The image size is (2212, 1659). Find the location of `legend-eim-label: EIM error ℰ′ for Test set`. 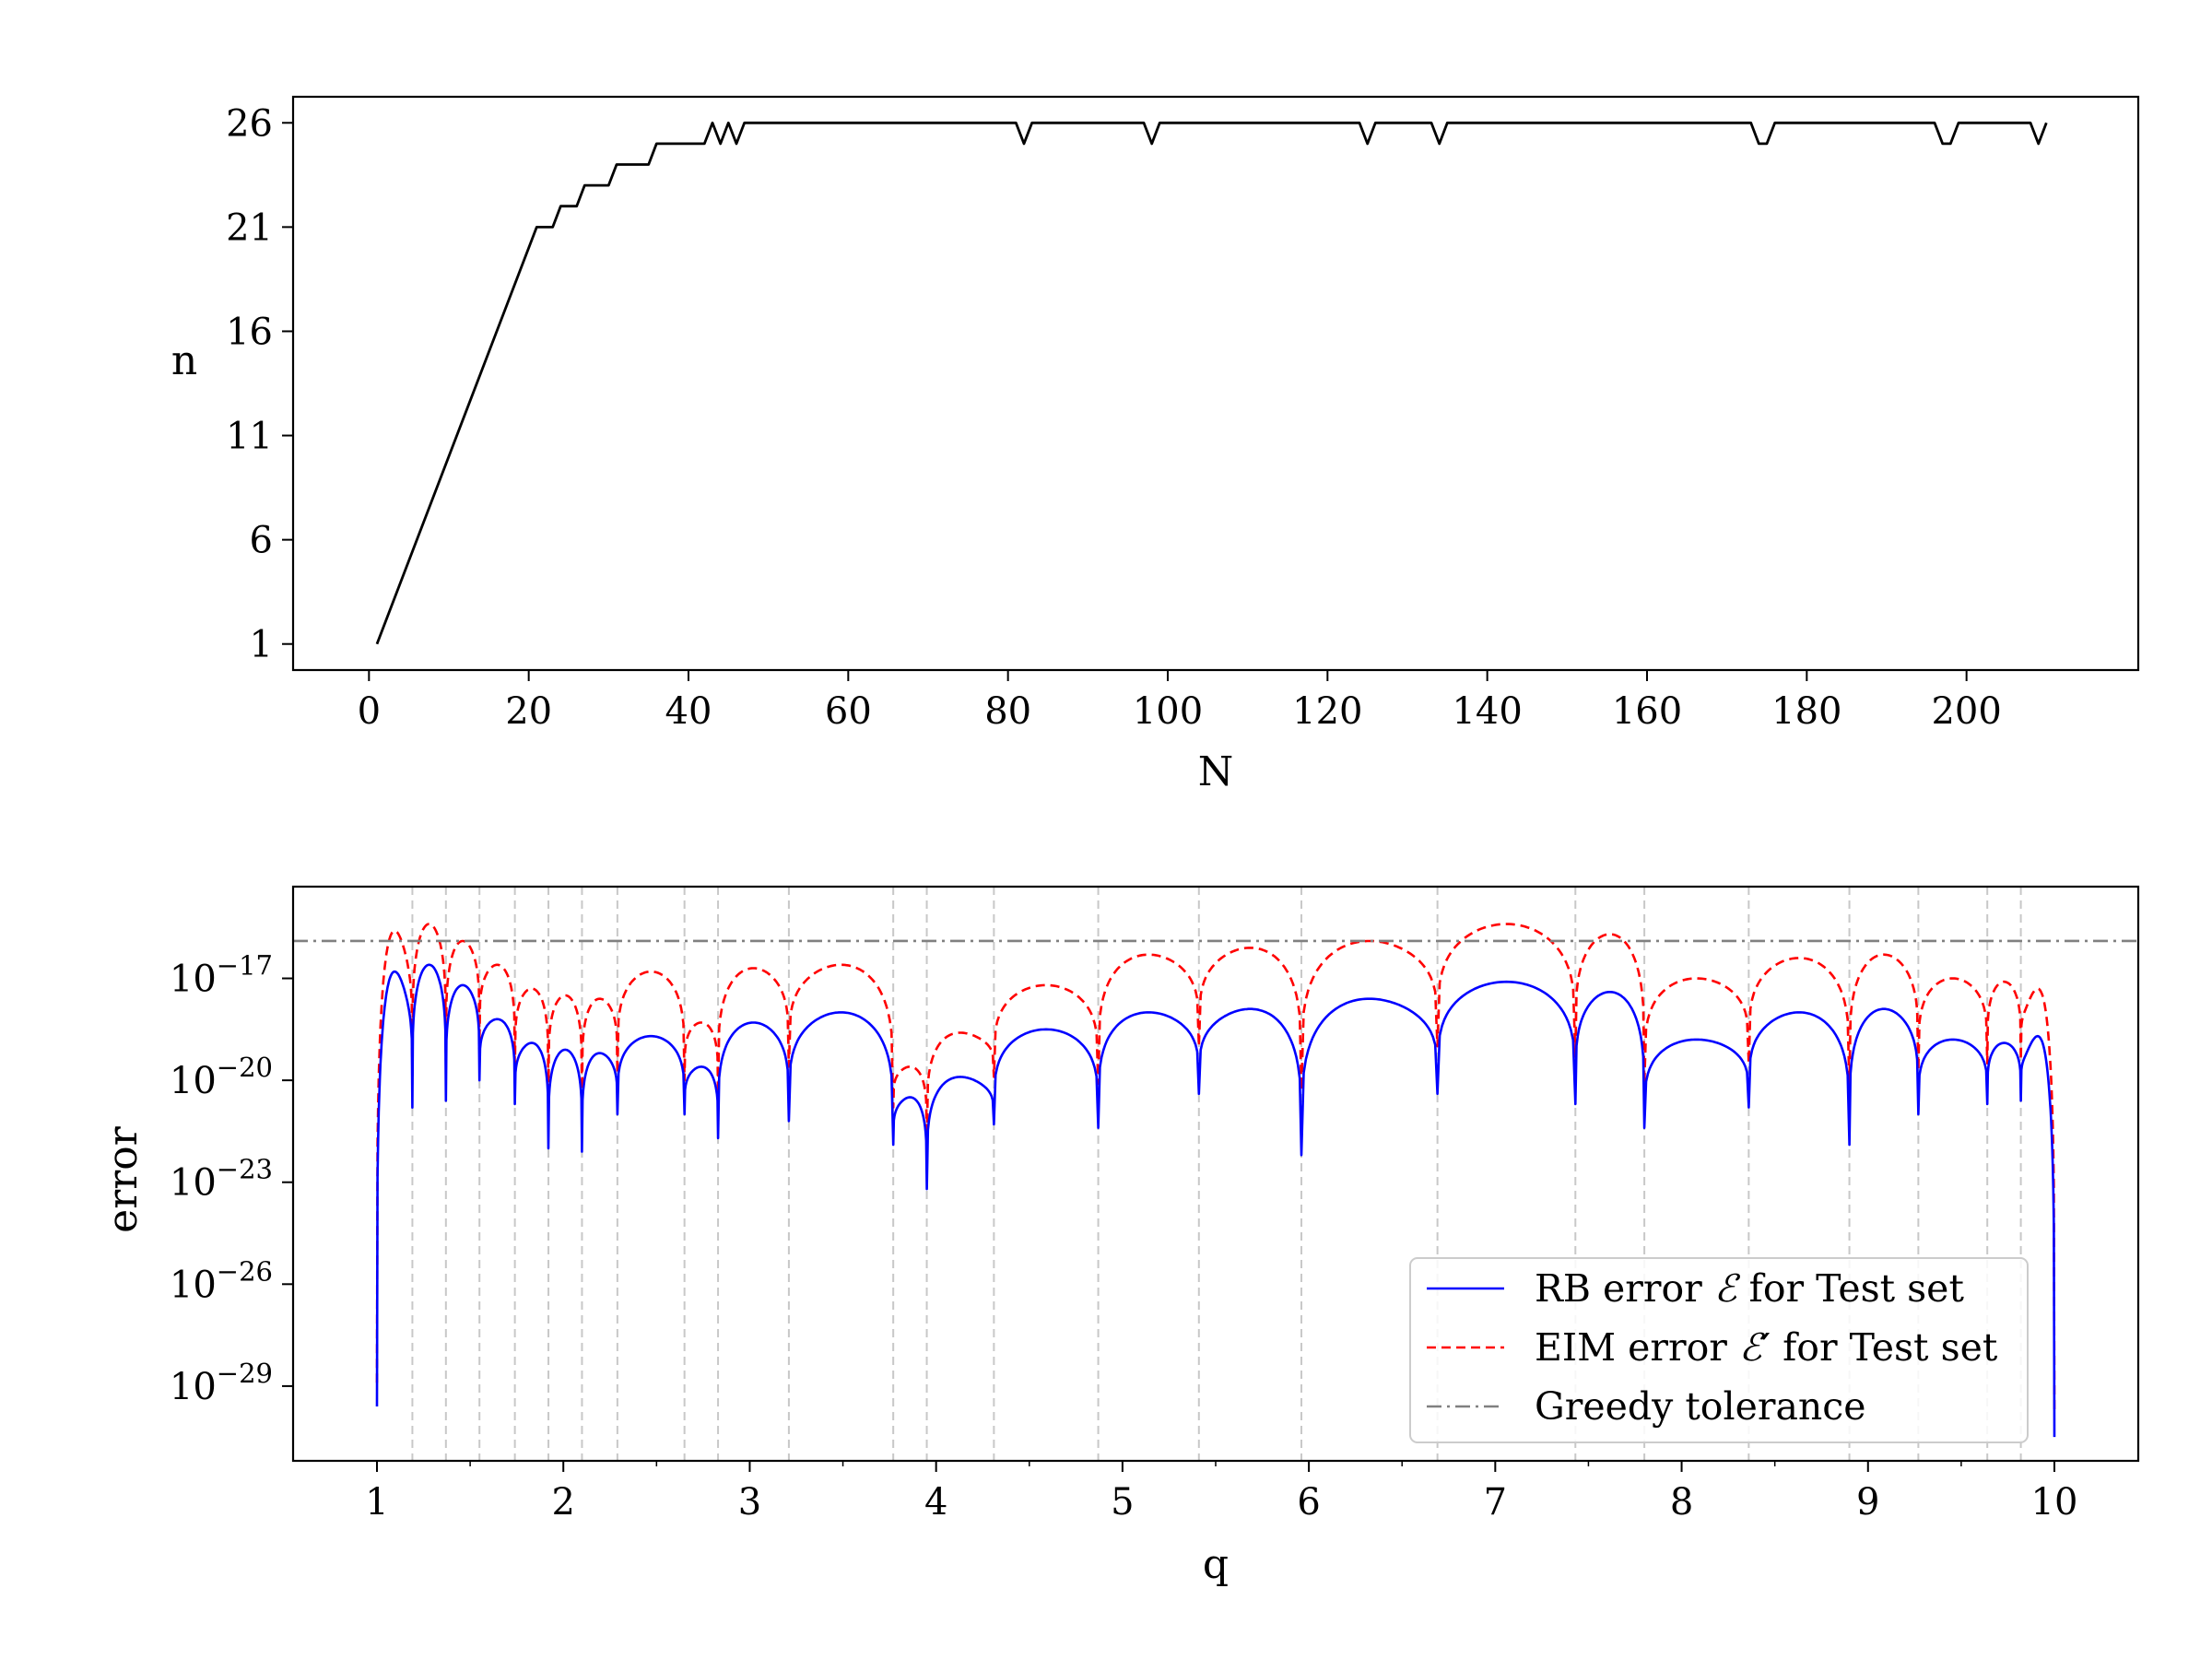

legend-eim-label: EIM error ℰ′ for Test set is located at coordinates (1766, 1347).